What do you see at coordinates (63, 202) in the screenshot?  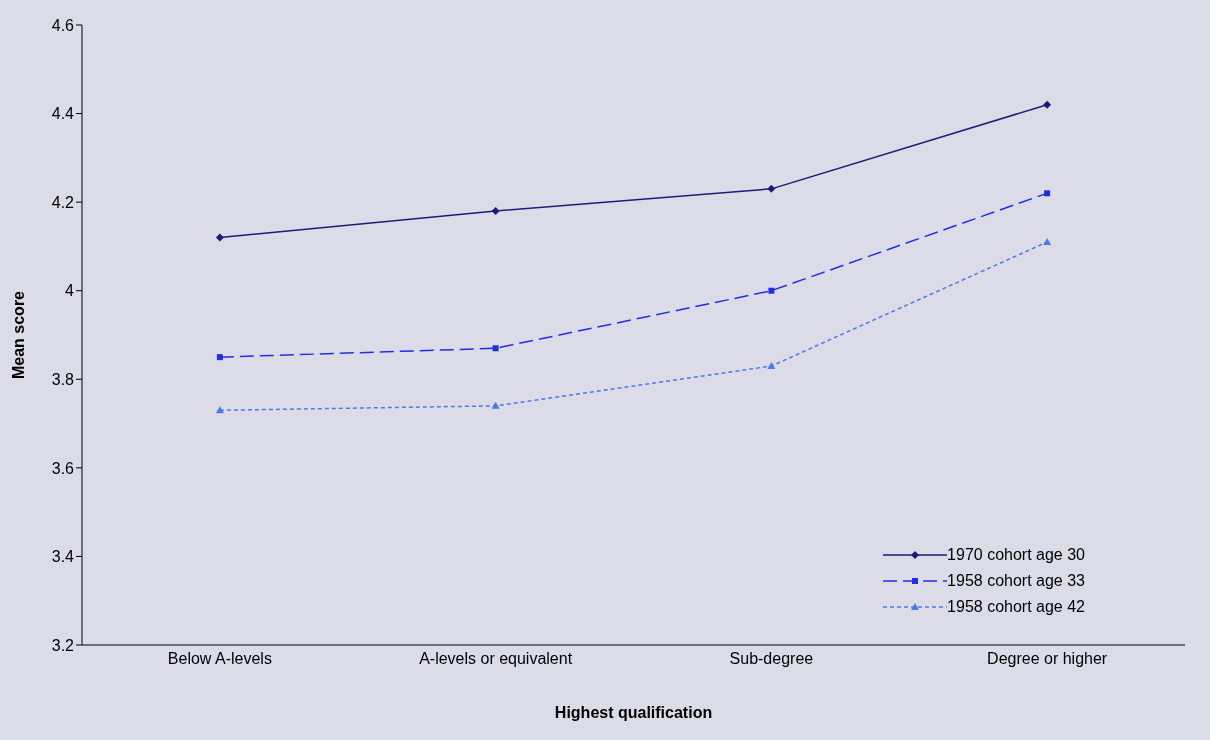 I see `y-tick-label: 4.2` at bounding box center [63, 202].